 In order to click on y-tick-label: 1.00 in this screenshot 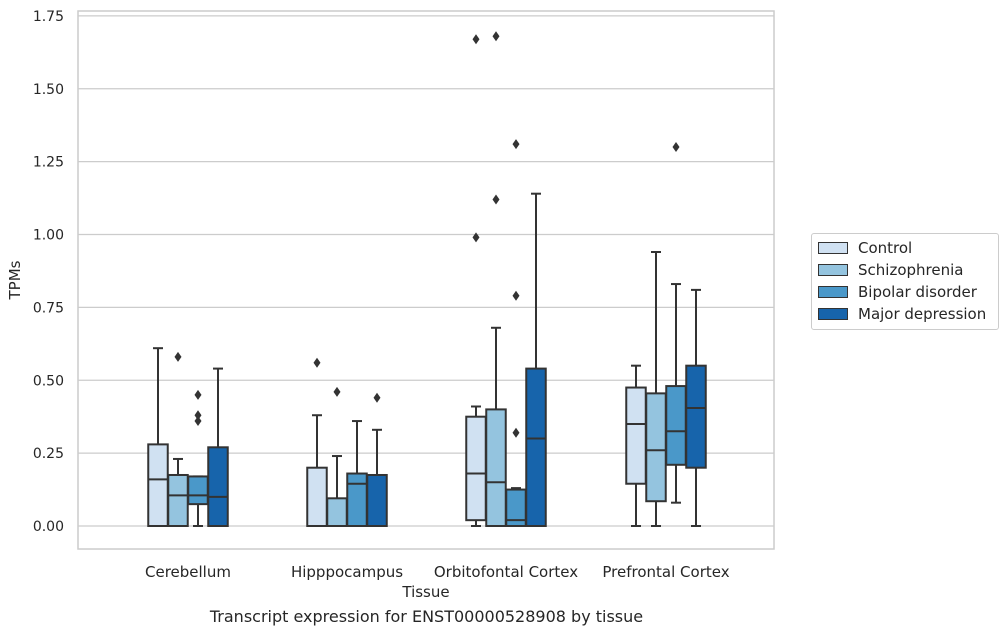, I will do `click(48, 236)`.